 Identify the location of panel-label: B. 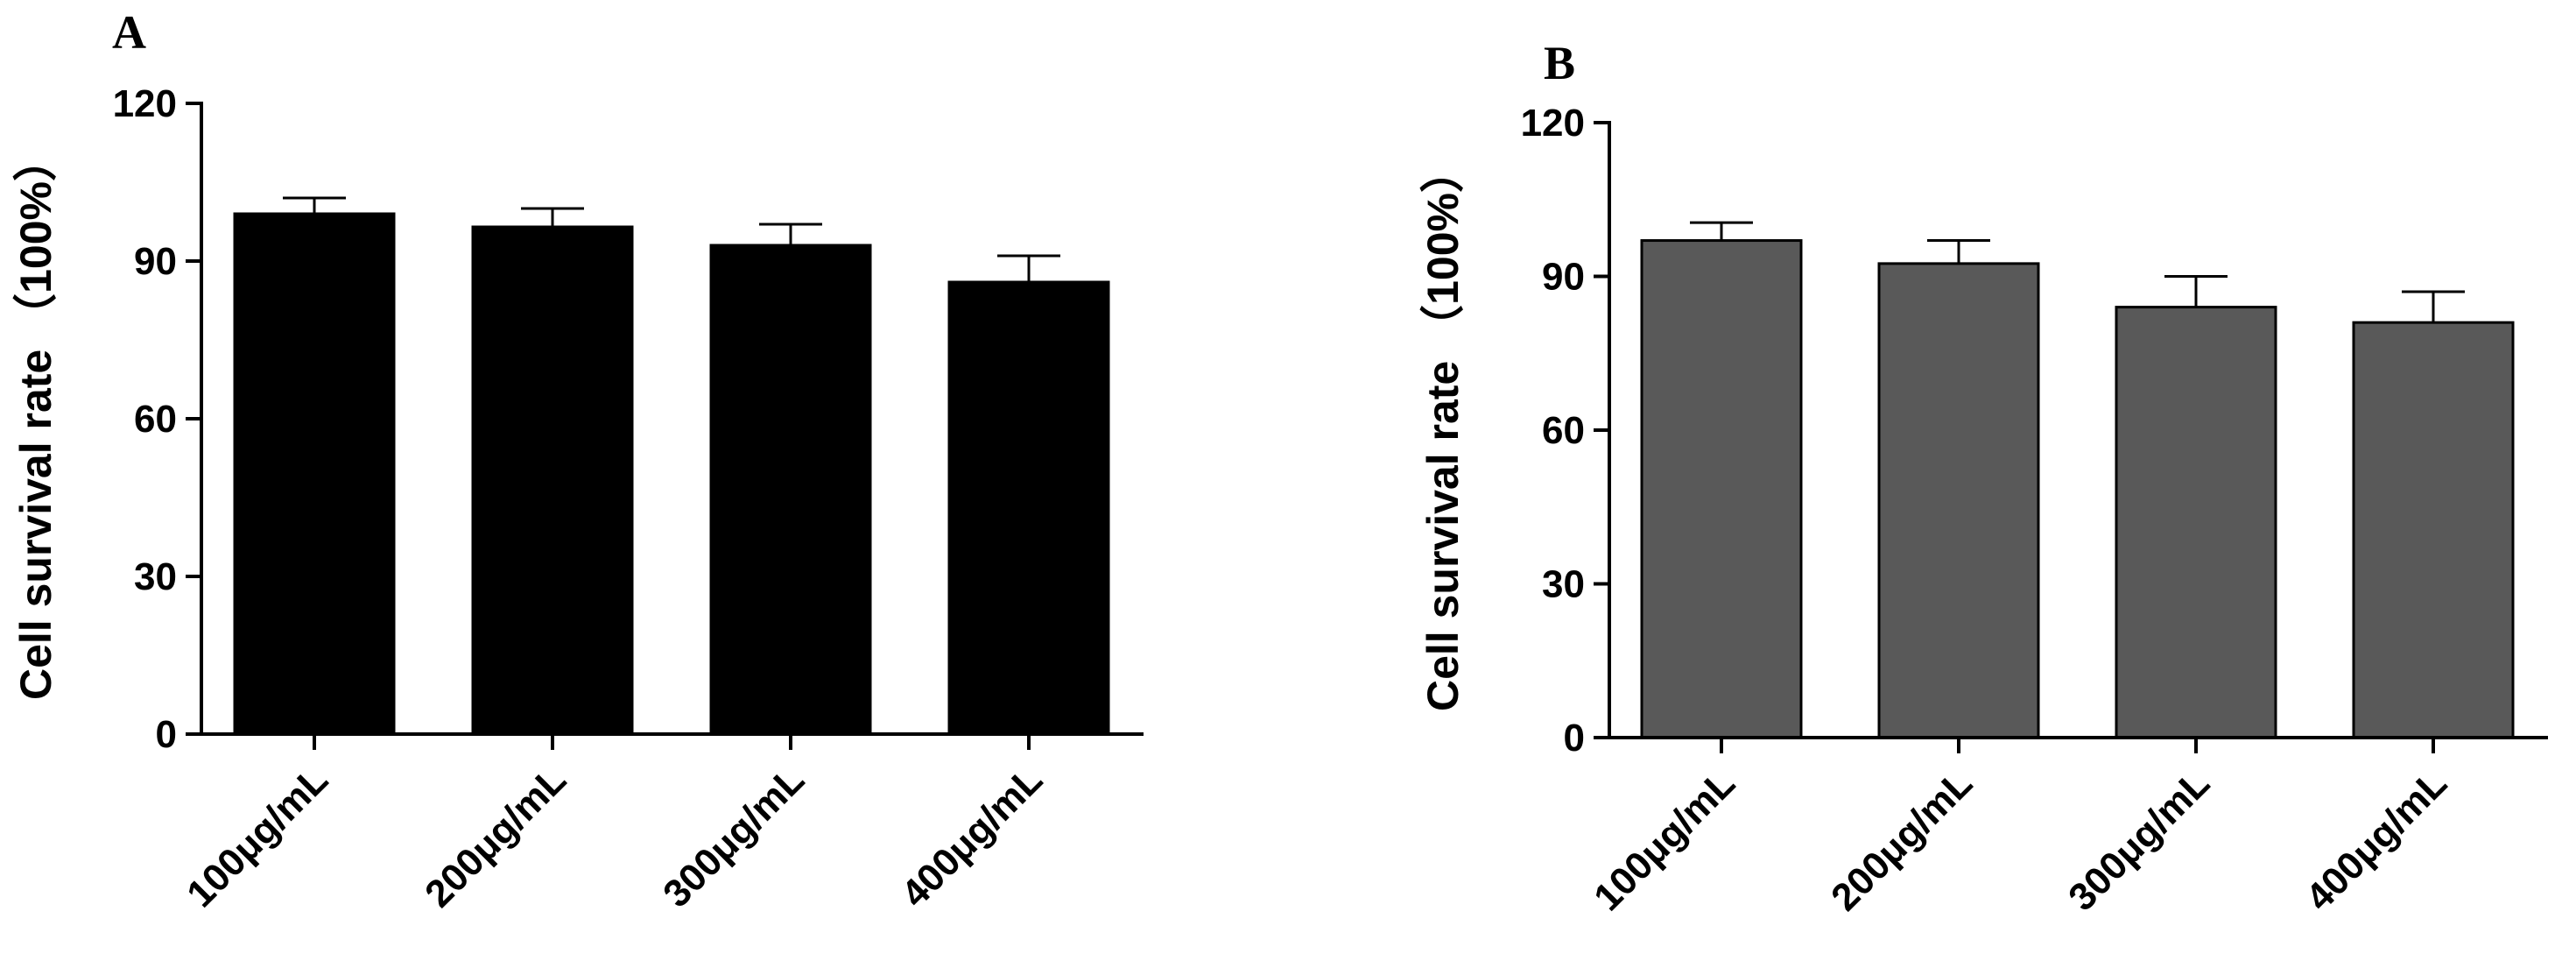
(1559, 63).